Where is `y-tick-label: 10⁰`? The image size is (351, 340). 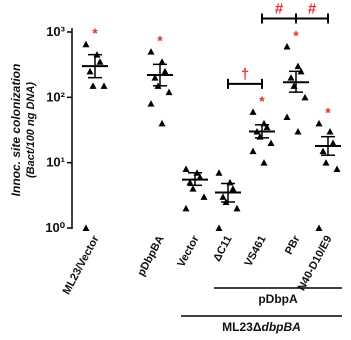 y-tick-label: 10⁰ is located at coordinates (55, 227).